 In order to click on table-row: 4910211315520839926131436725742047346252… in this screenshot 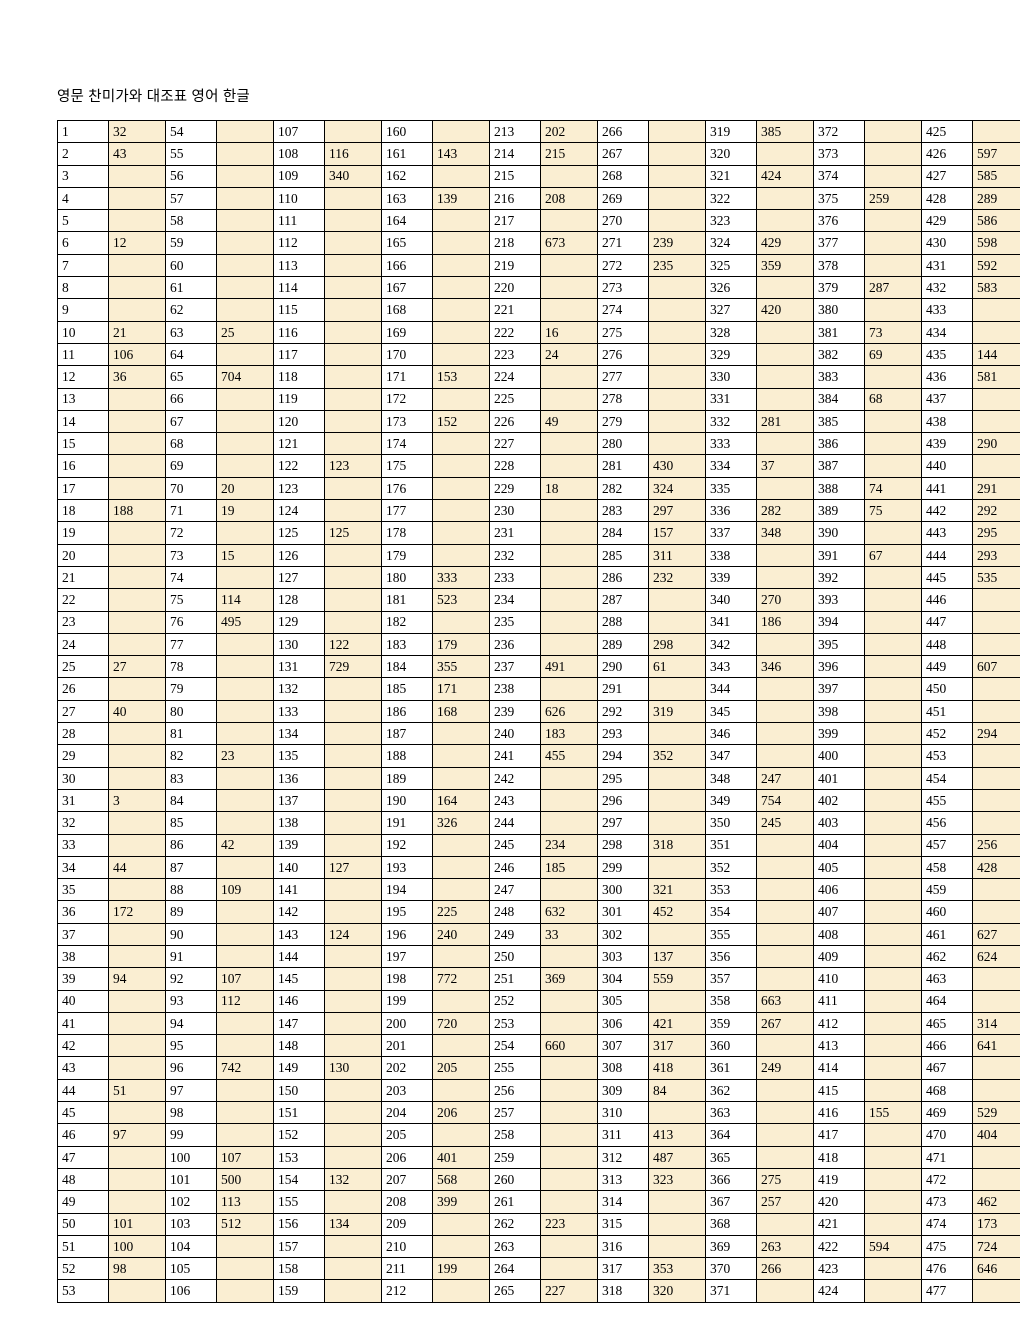, I will do `click(538, 1202)`.